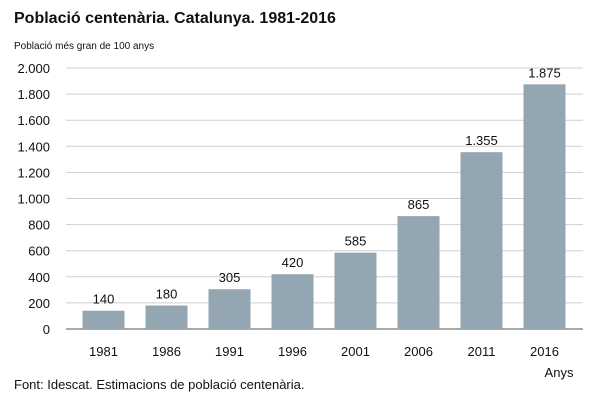 The height and width of the screenshot is (402, 599). What do you see at coordinates (481, 140) in the screenshot?
I see `data-label-2011: 1.355` at bounding box center [481, 140].